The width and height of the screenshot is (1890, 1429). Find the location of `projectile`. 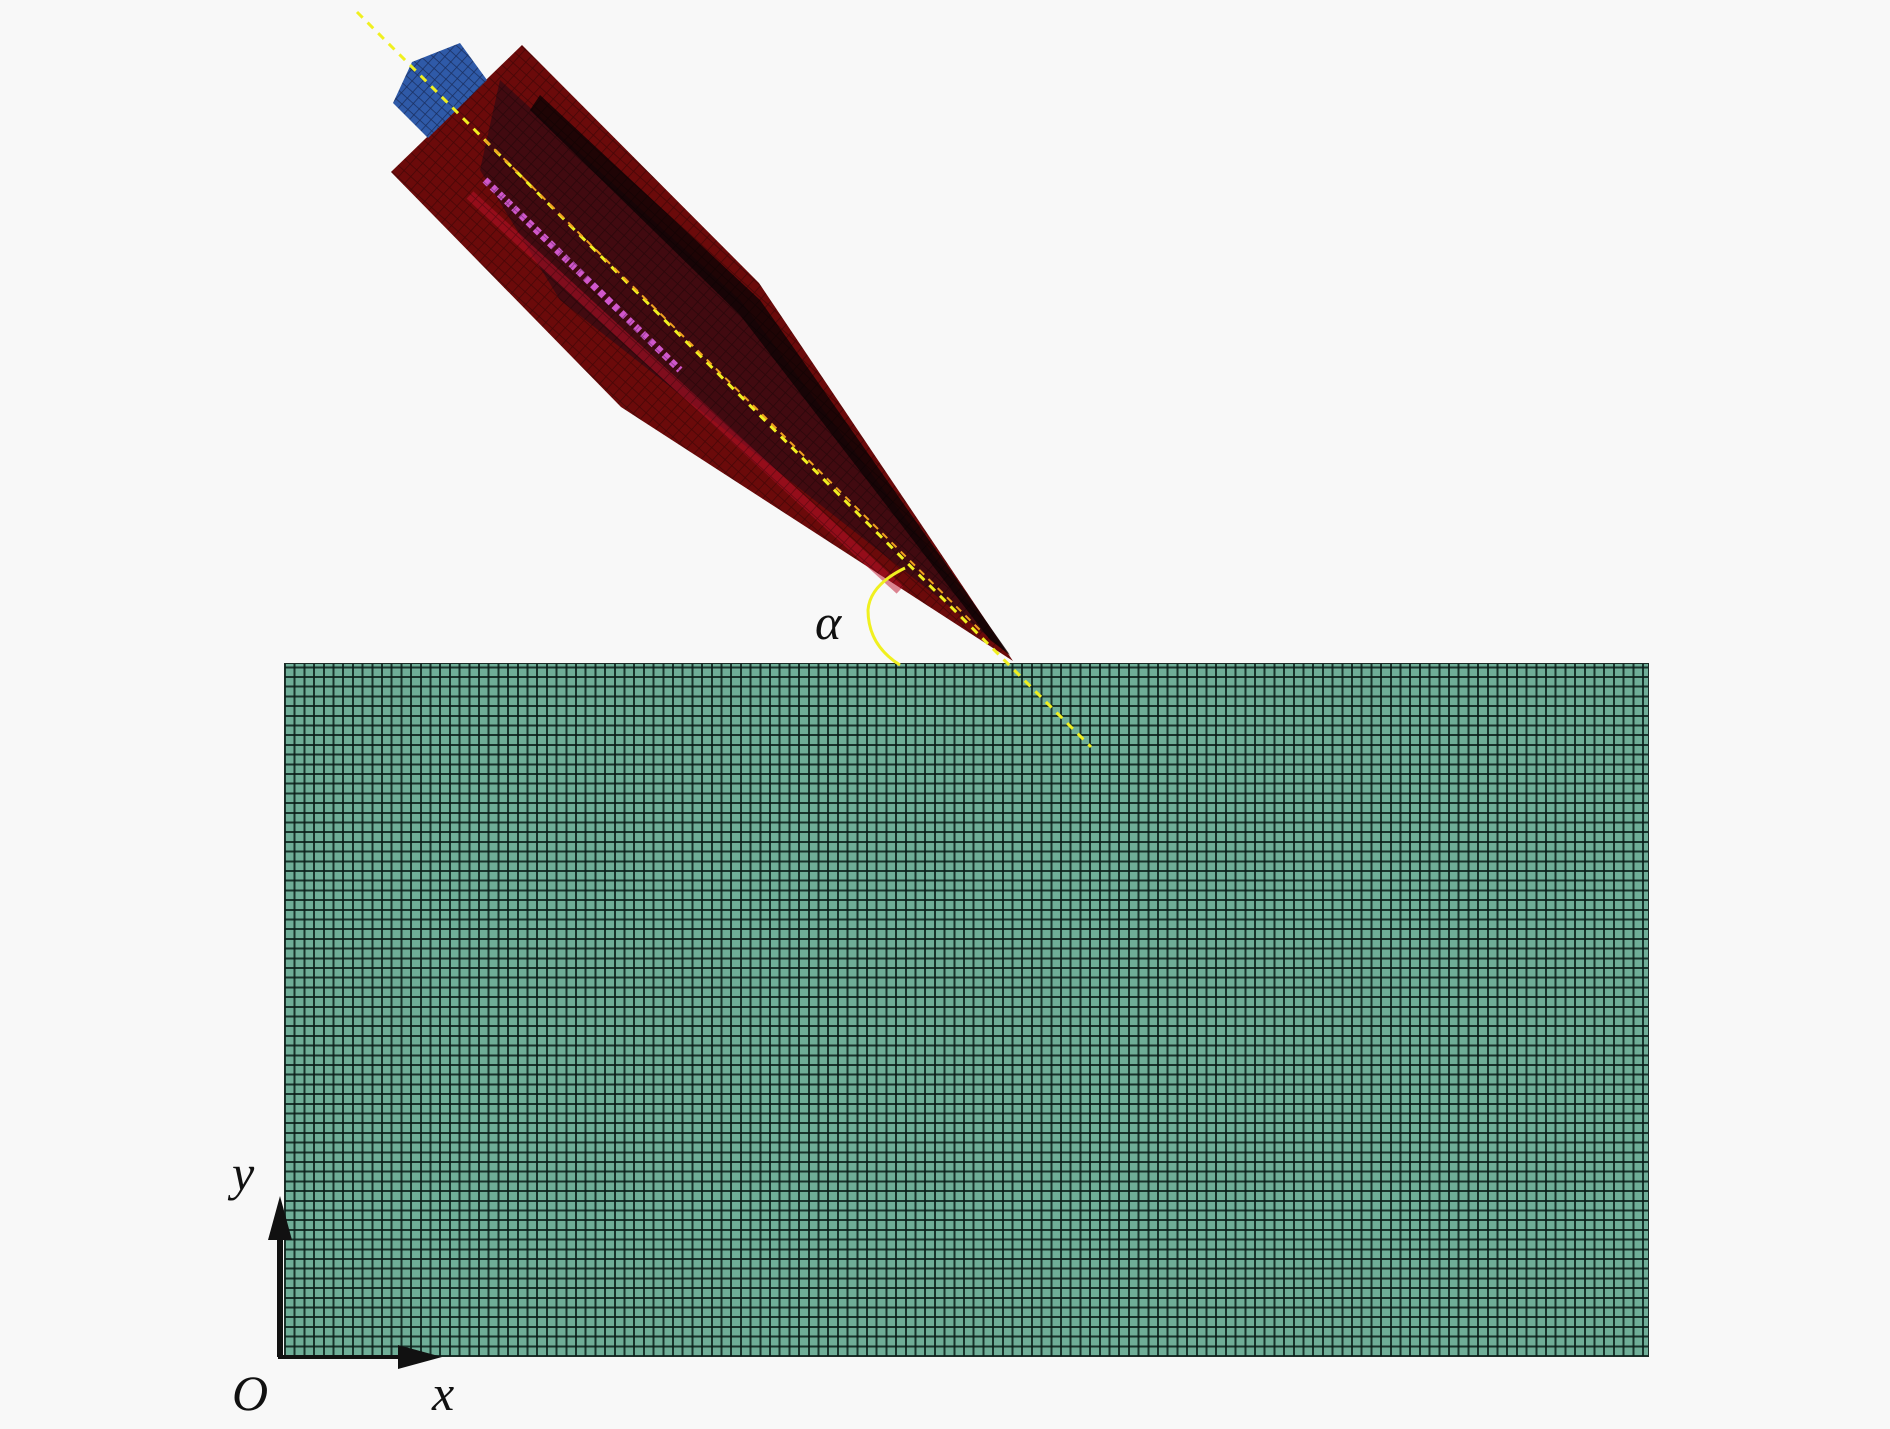

projectile is located at coordinates (702, 352).